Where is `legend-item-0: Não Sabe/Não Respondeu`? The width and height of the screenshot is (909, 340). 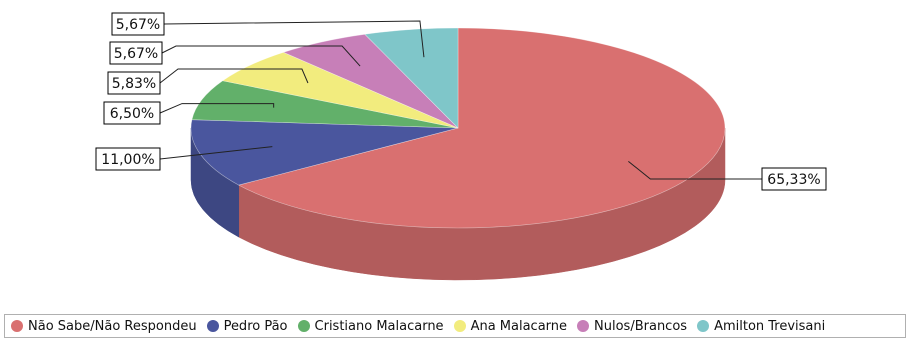 legend-item-0: Não Sabe/Não Respondeu is located at coordinates (104, 326).